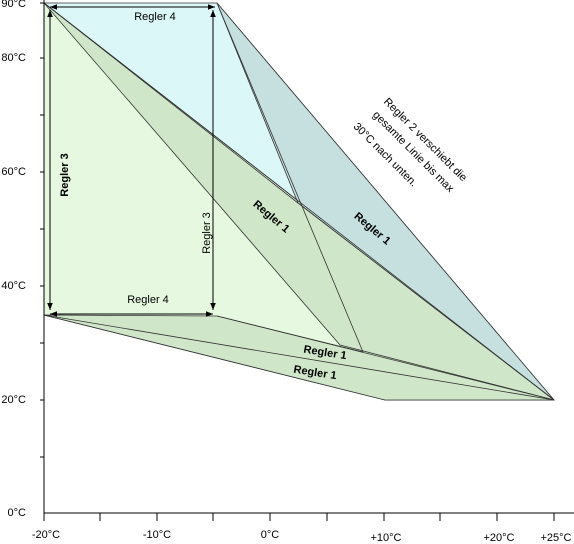 This screenshot has height=544, width=574. Describe the element at coordinates (555, 538) in the screenshot. I see `x-tick-label: +25°C` at that location.